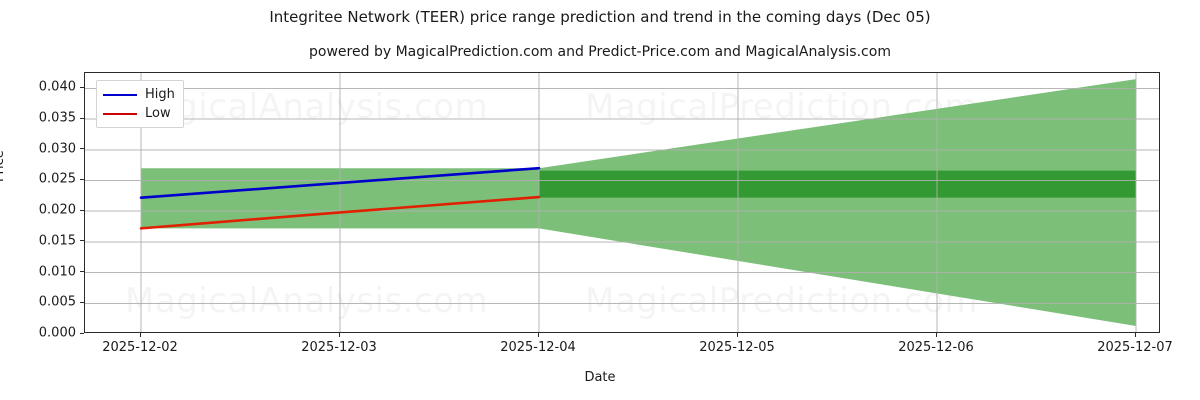  I want to click on chart-legend: High Low, so click(140, 104).